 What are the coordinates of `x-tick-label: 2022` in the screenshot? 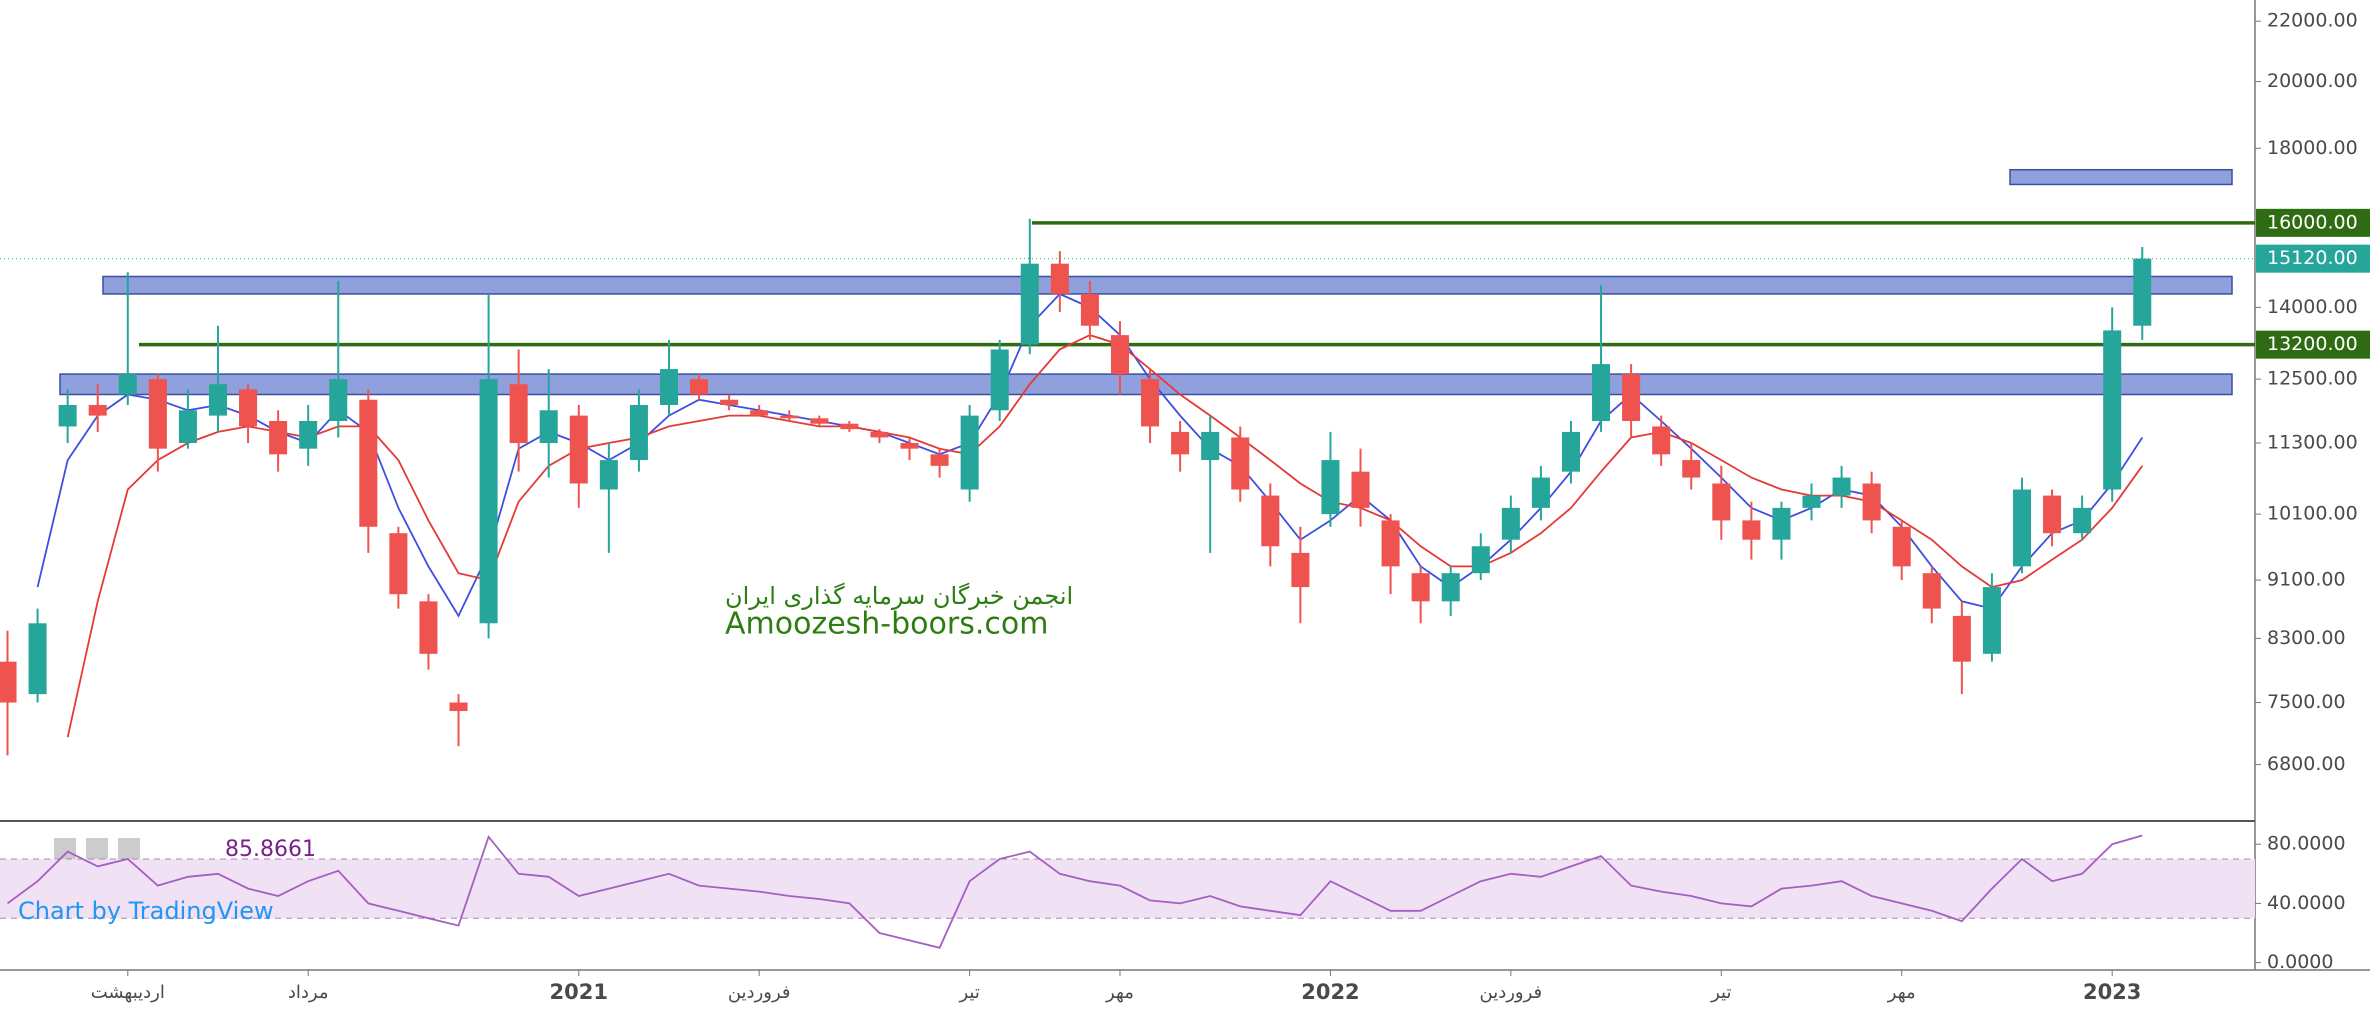 It's located at (1330, 992).